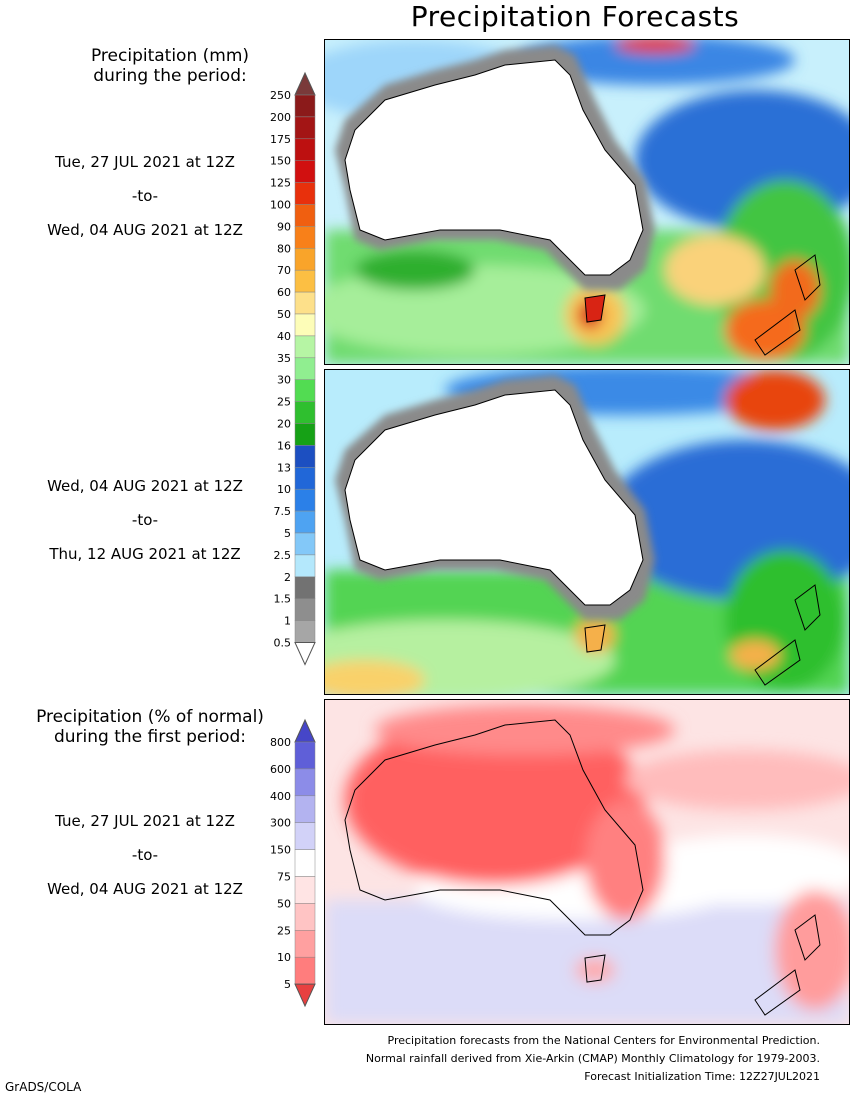  I want to click on mm-legend-bottom-arrow, so click(305, 654).